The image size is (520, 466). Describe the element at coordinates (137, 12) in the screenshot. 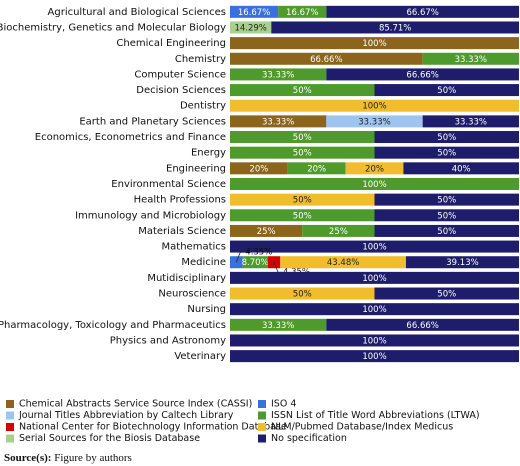

I see `category-label: Agricultural and Biological Sciences` at that location.